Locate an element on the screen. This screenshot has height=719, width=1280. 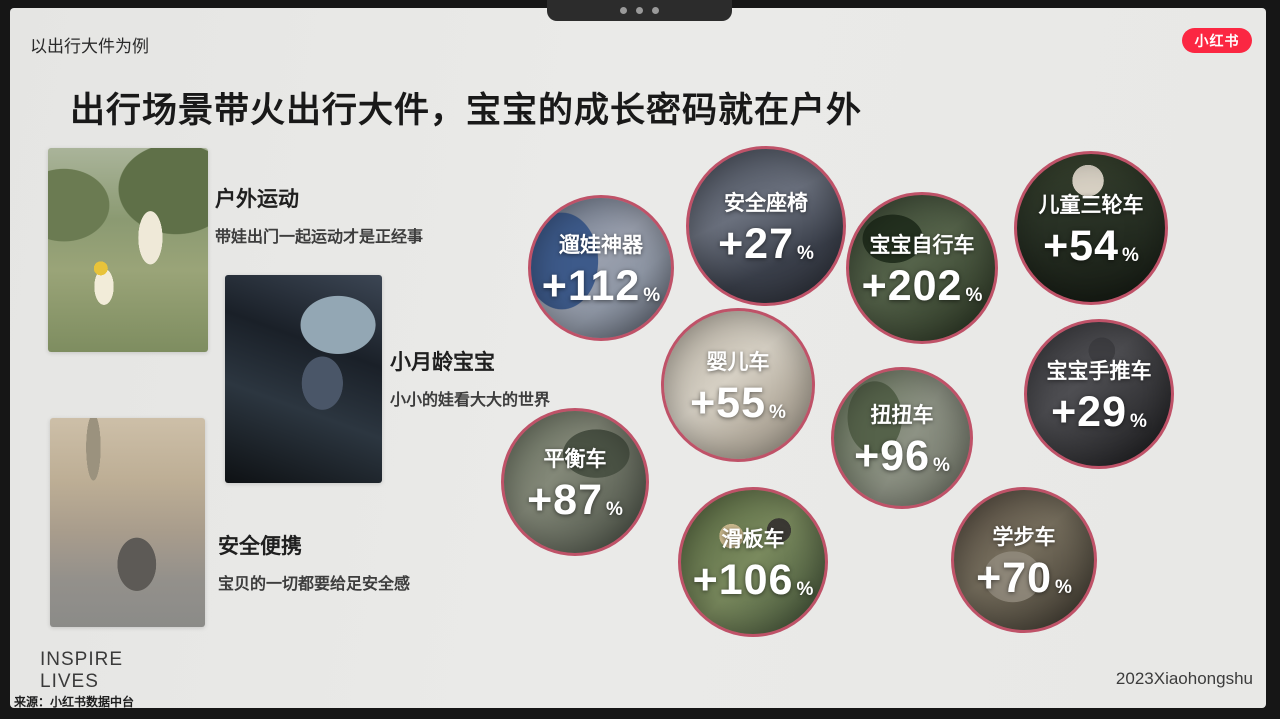
source-note: 来源：小红书数据中台 is located at coordinates (74, 702).